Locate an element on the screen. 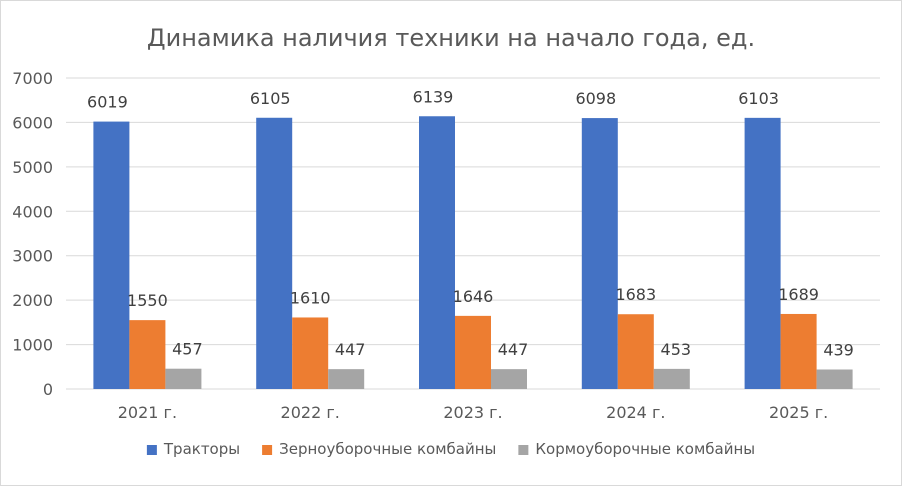 This screenshot has height=486, width=902. data-label: 6103 is located at coordinates (758, 98).